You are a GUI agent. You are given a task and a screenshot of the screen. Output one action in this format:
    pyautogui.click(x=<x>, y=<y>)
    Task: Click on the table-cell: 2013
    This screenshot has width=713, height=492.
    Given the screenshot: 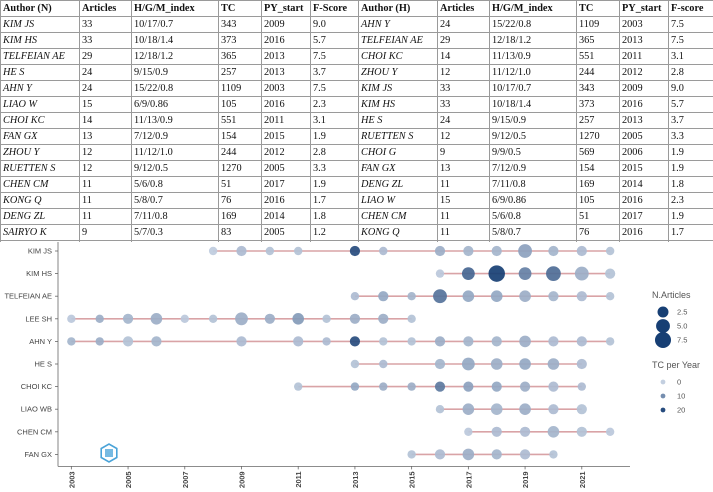 What is the action you would take?
    pyautogui.click(x=644, y=120)
    